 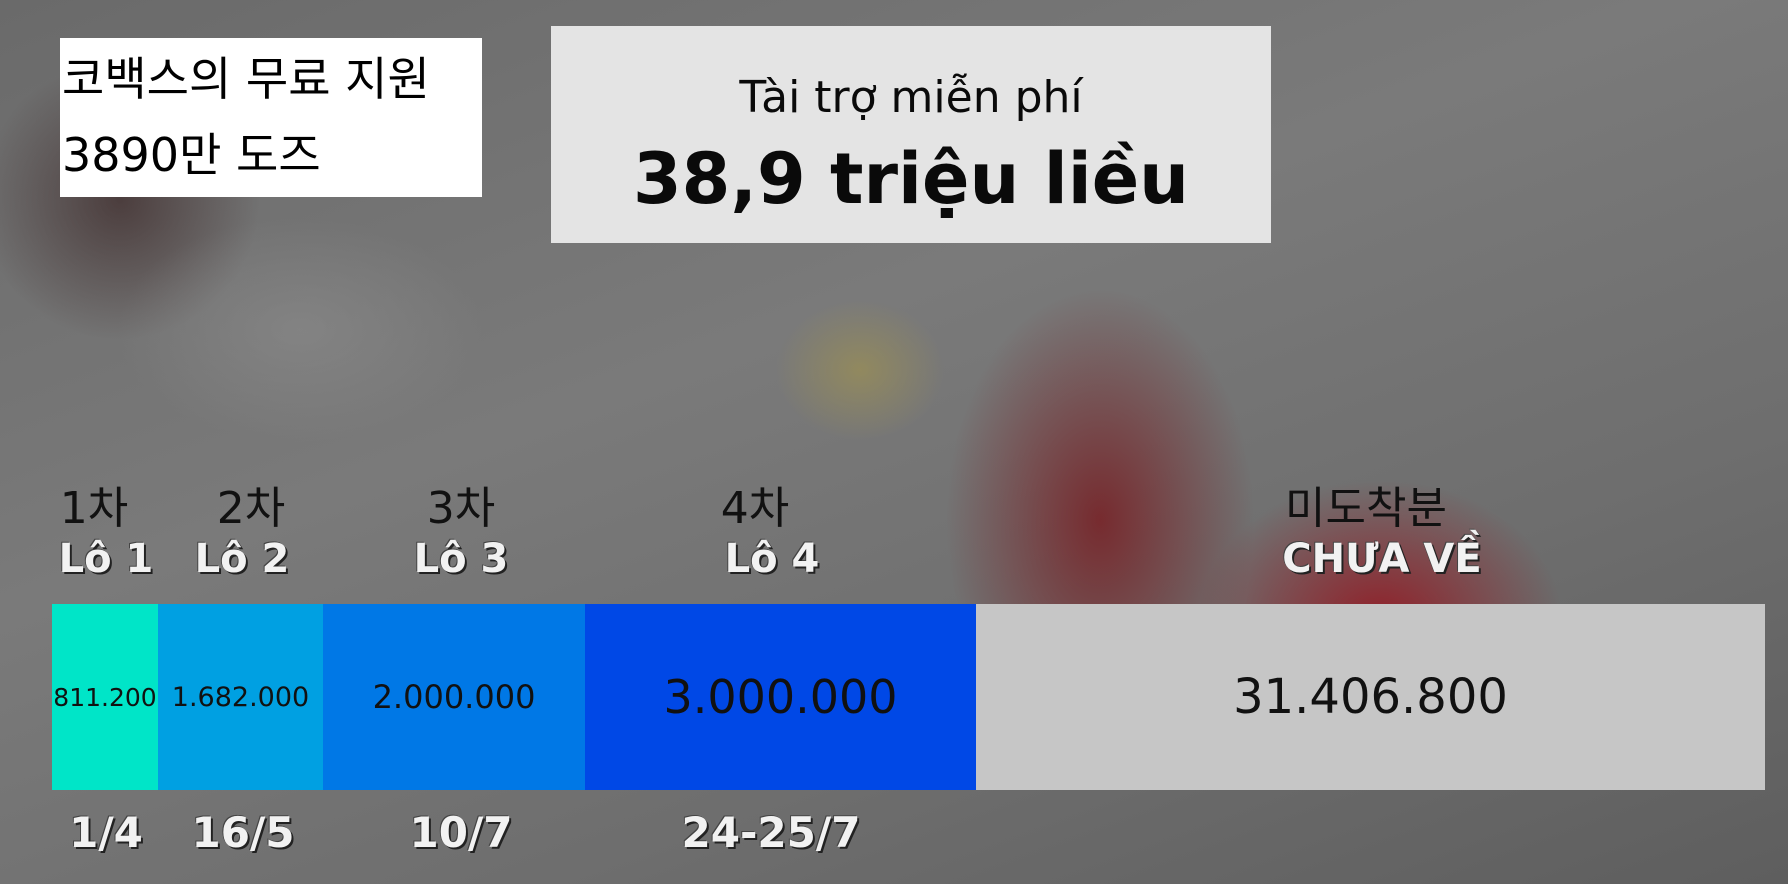 I want to click on category-label-5: CHƯA VỀ, so click(x=1382, y=559).